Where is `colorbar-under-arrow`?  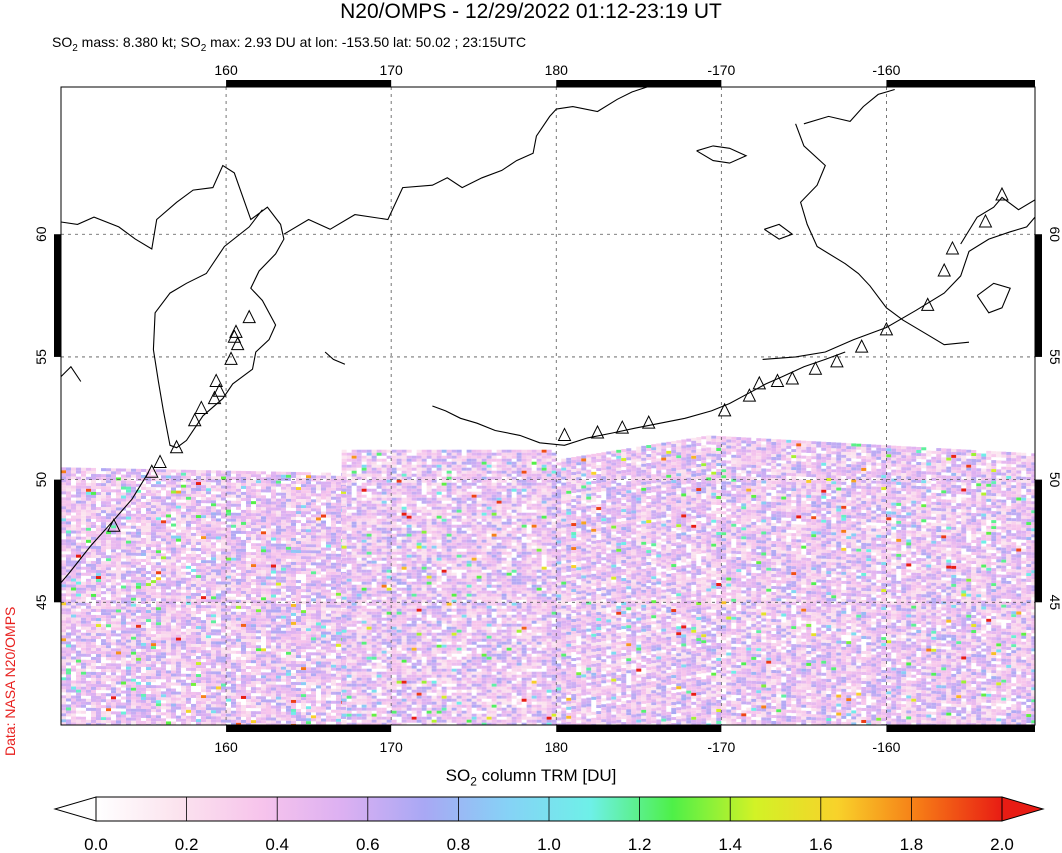 colorbar-under-arrow is located at coordinates (75, 809).